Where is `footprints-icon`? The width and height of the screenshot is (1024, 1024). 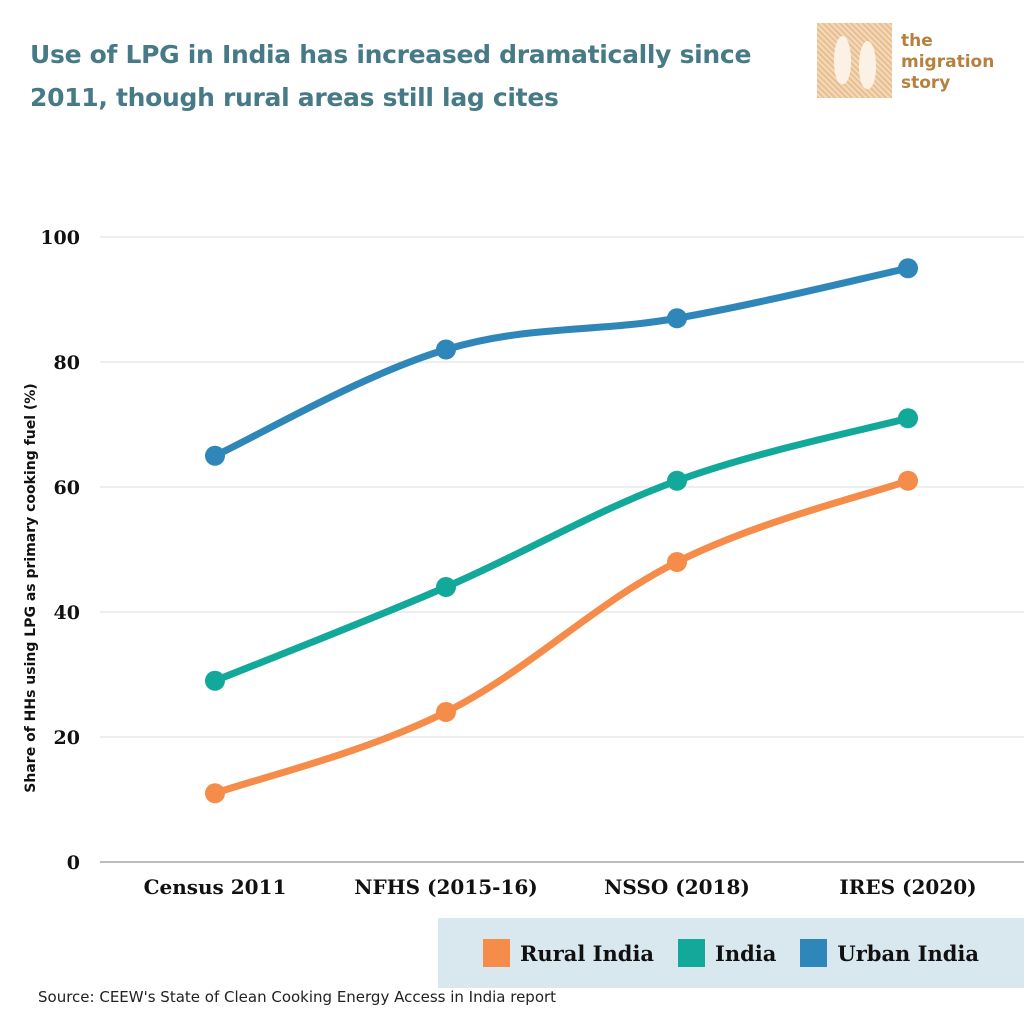
footprints-icon is located at coordinates (854, 60).